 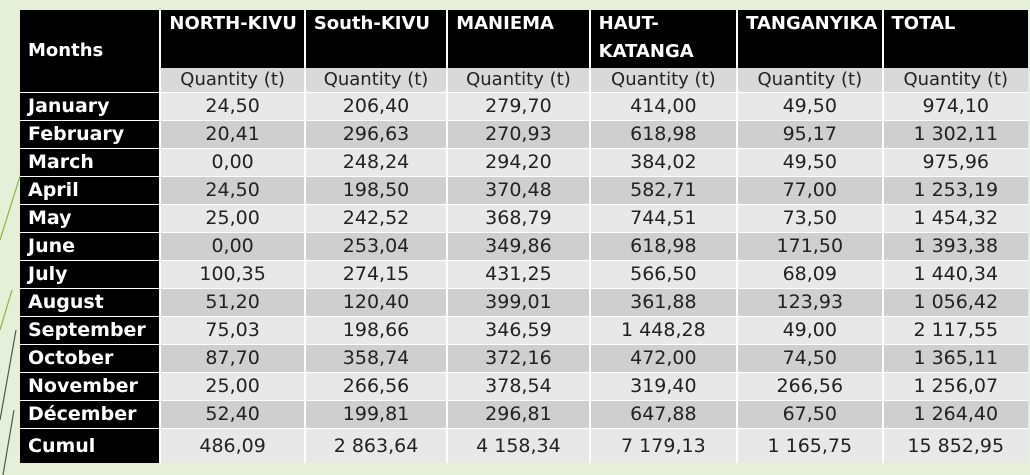 I want to click on quantity-cell: 349,86, so click(x=518, y=246).